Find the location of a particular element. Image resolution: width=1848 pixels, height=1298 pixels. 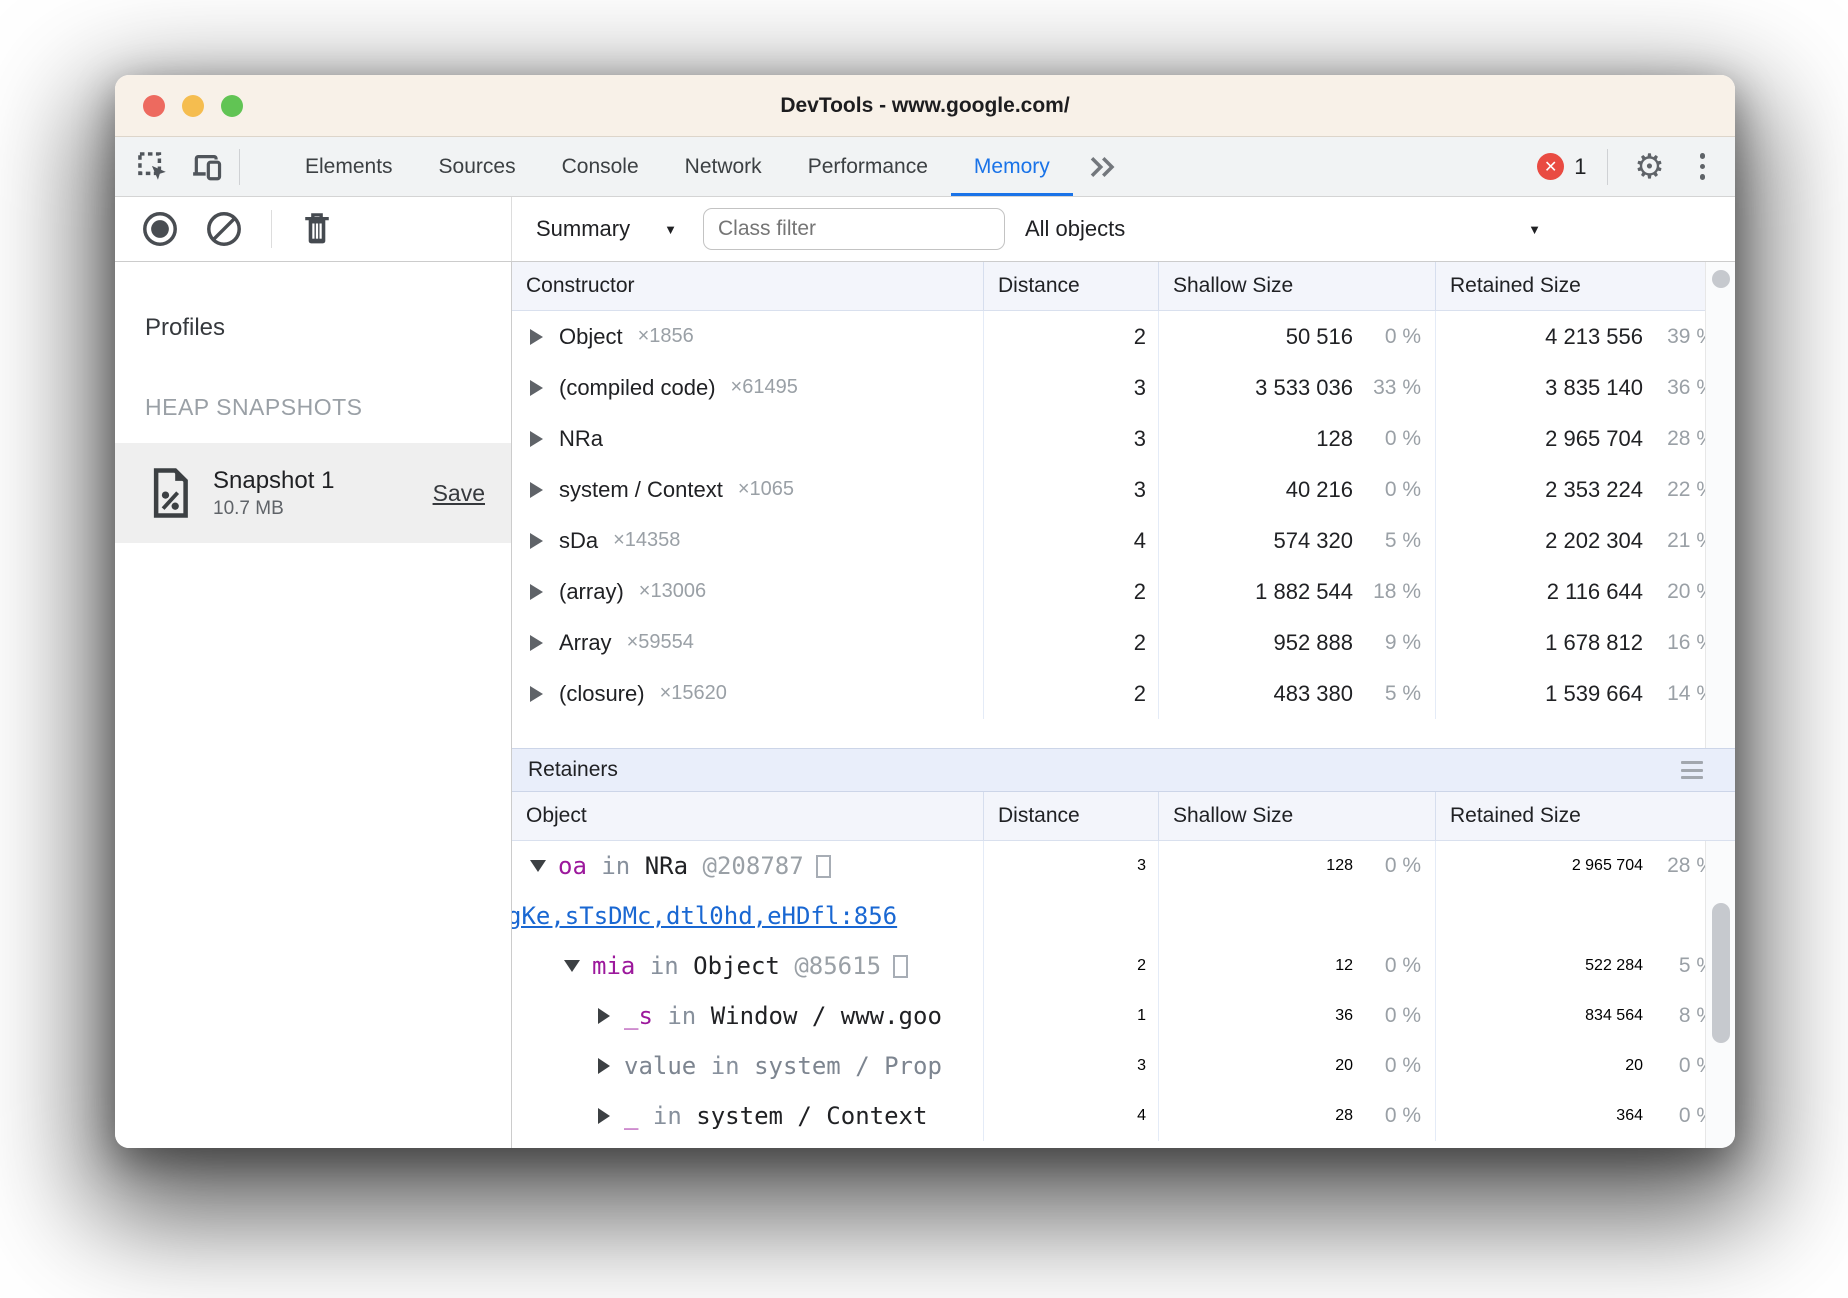

dot-icon is located at coordinates (1702, 166).